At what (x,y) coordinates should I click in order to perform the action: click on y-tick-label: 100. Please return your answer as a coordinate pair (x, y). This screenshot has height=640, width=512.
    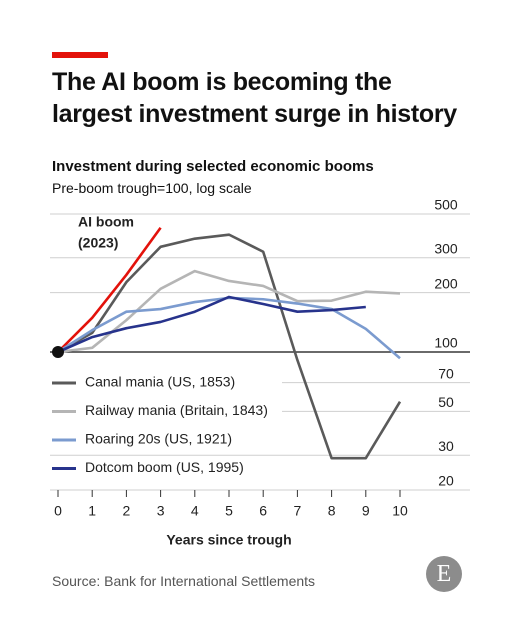
    Looking at the image, I should click on (446, 343).